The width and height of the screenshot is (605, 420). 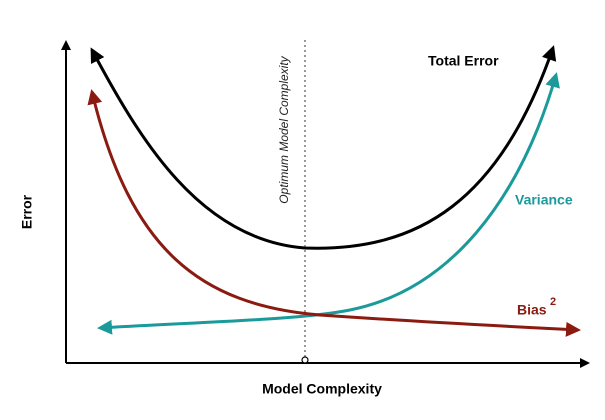 What do you see at coordinates (322, 389) in the screenshot?
I see `x-axis-label: Model Complexity` at bounding box center [322, 389].